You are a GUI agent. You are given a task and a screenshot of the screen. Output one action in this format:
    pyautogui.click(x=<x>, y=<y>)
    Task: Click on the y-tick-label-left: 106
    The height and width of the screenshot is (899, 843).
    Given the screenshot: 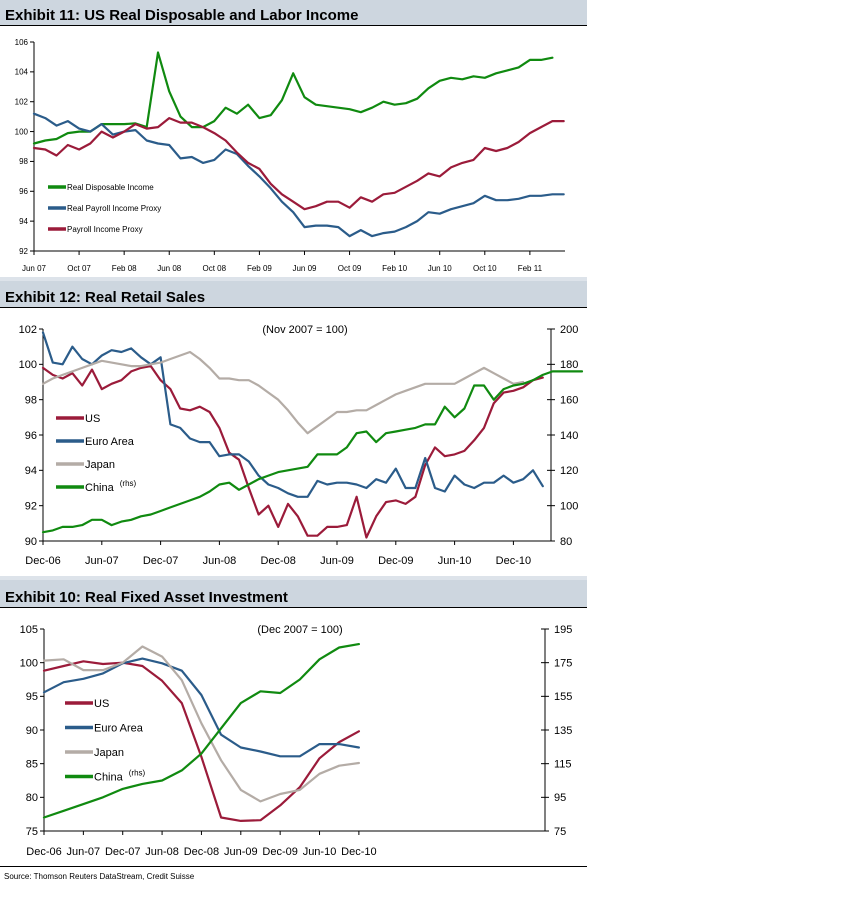 What is the action you would take?
    pyautogui.click(x=22, y=42)
    